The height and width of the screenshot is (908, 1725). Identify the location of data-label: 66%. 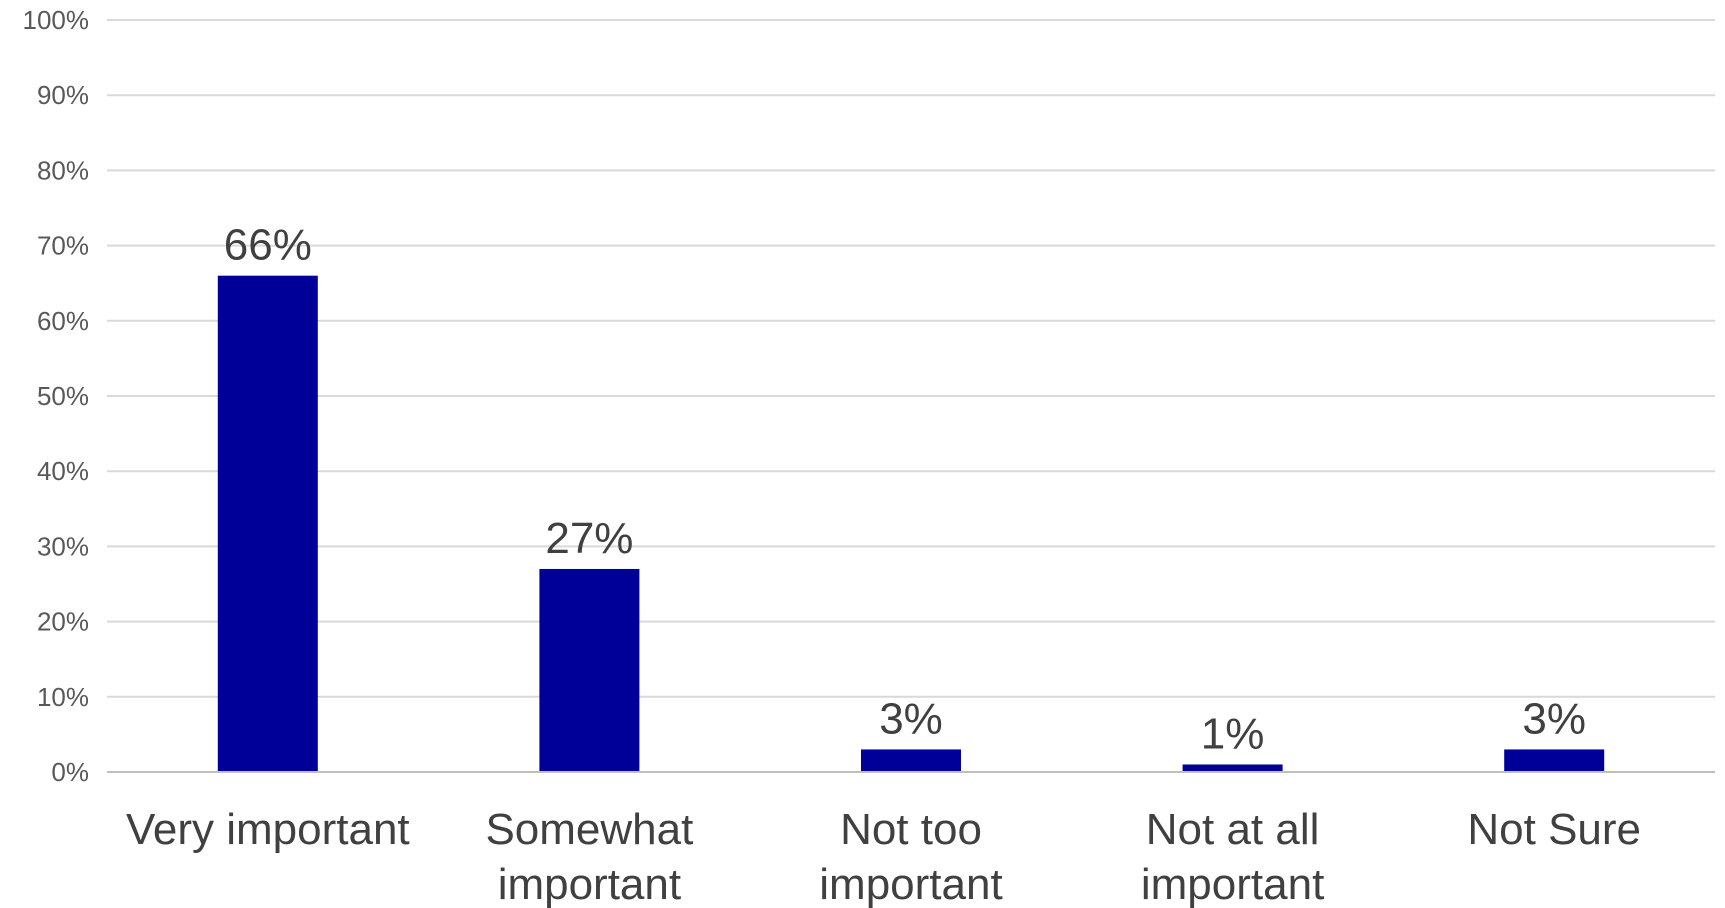
(268, 245).